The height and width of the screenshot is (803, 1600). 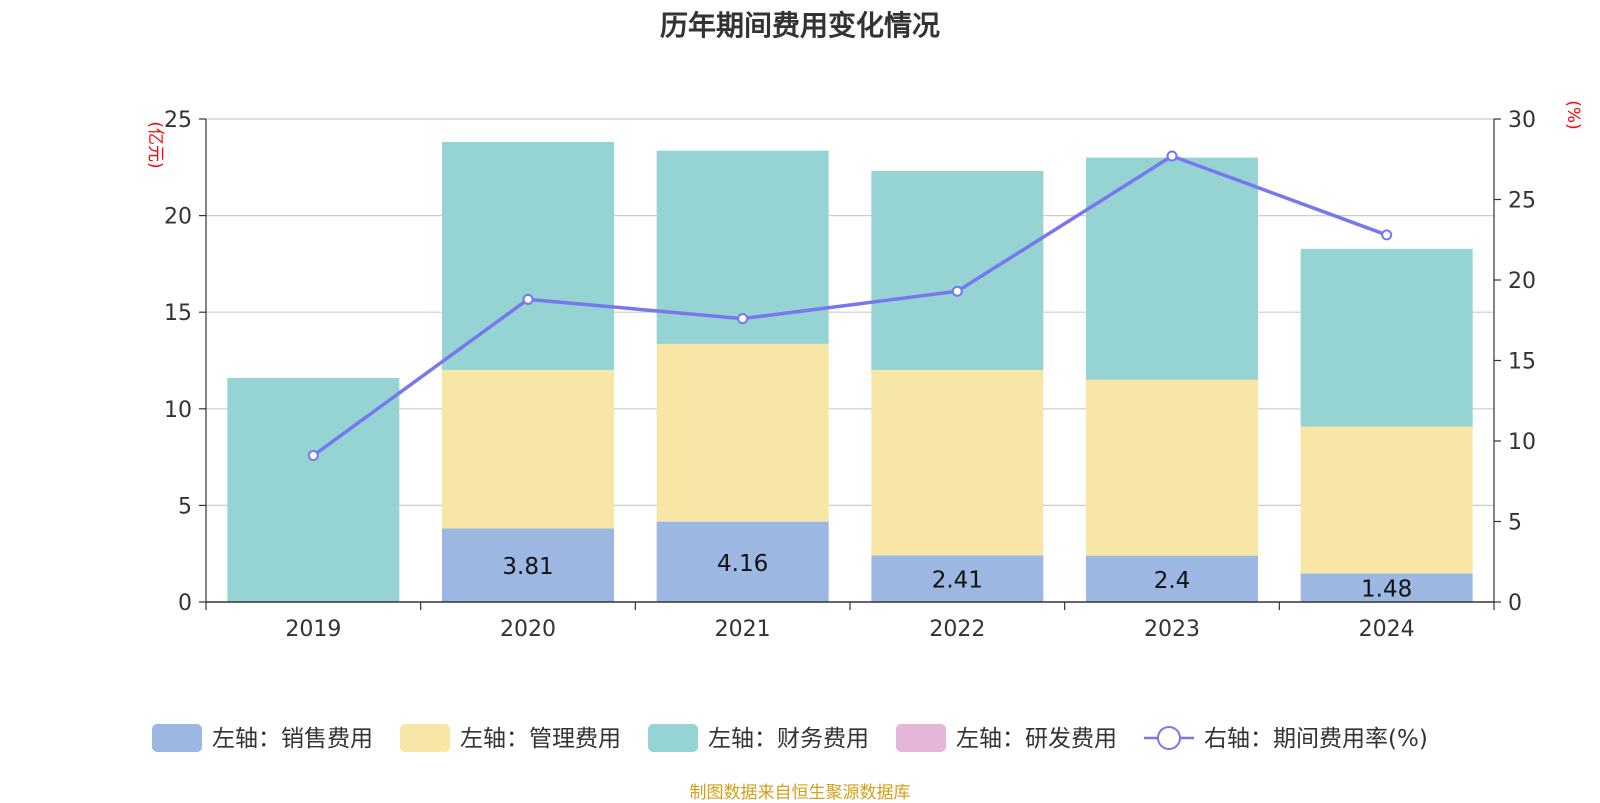 I want to click on y-right-unit-label: (%), so click(x=1573, y=114).